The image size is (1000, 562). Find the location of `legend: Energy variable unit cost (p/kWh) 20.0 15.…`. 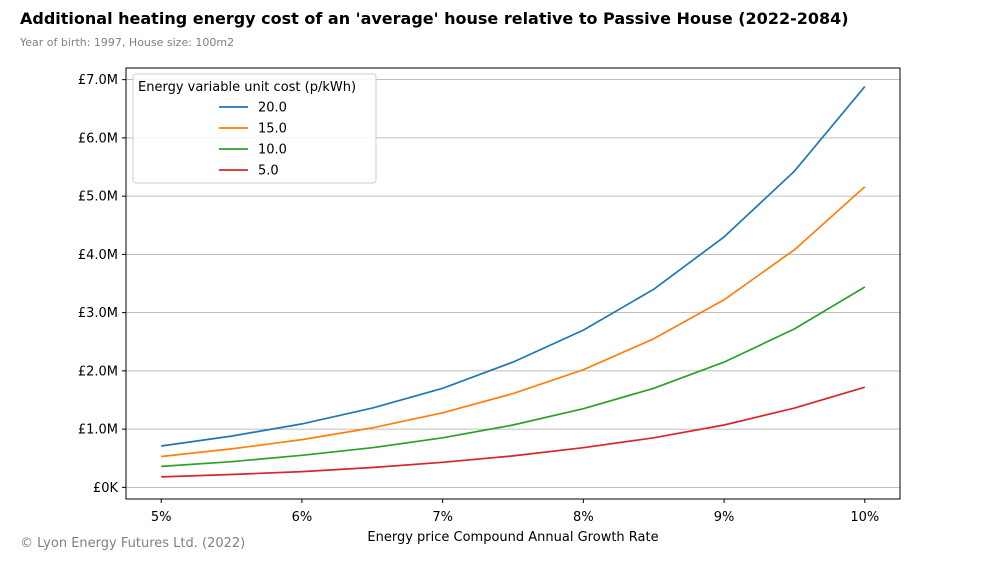

legend: Energy variable unit cost (p/kWh) 20.0 15.… is located at coordinates (254, 128).